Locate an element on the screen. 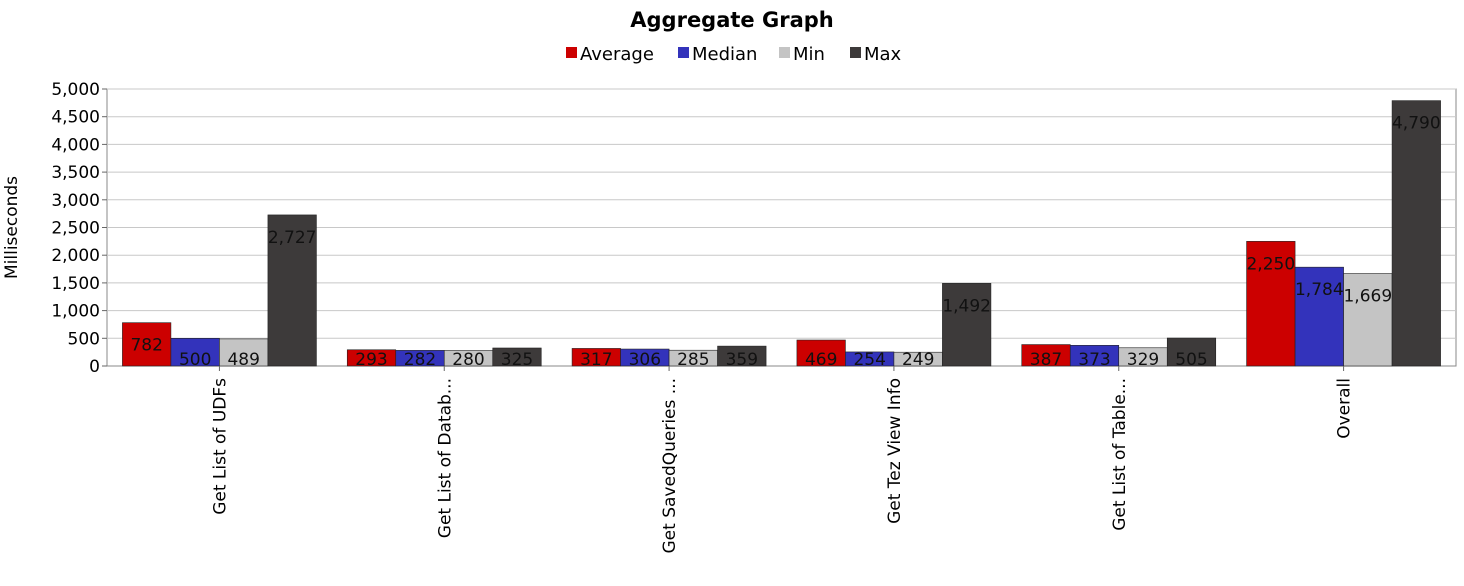 This screenshot has height=586, width=1464. bar-min-overall is located at coordinates (1368, 320).